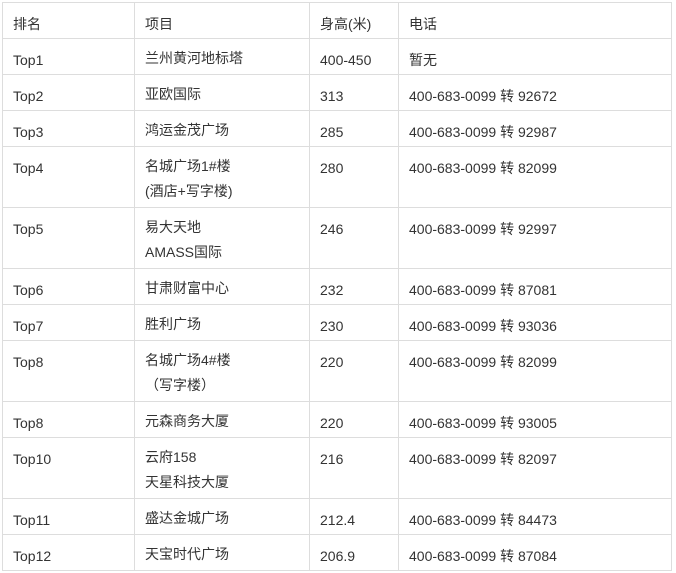 This screenshot has width=676, height=573. I want to click on table-row: Top10 云府158 天星科技大厦 216 400-683-0099 转 82097, so click(337, 468).